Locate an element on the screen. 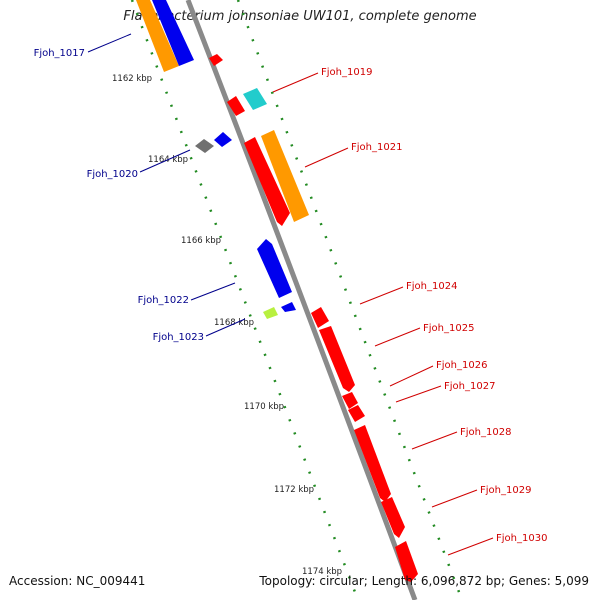 This screenshot has height=600, width=600. gene-label: Fjoh_1024 is located at coordinates (431, 286).